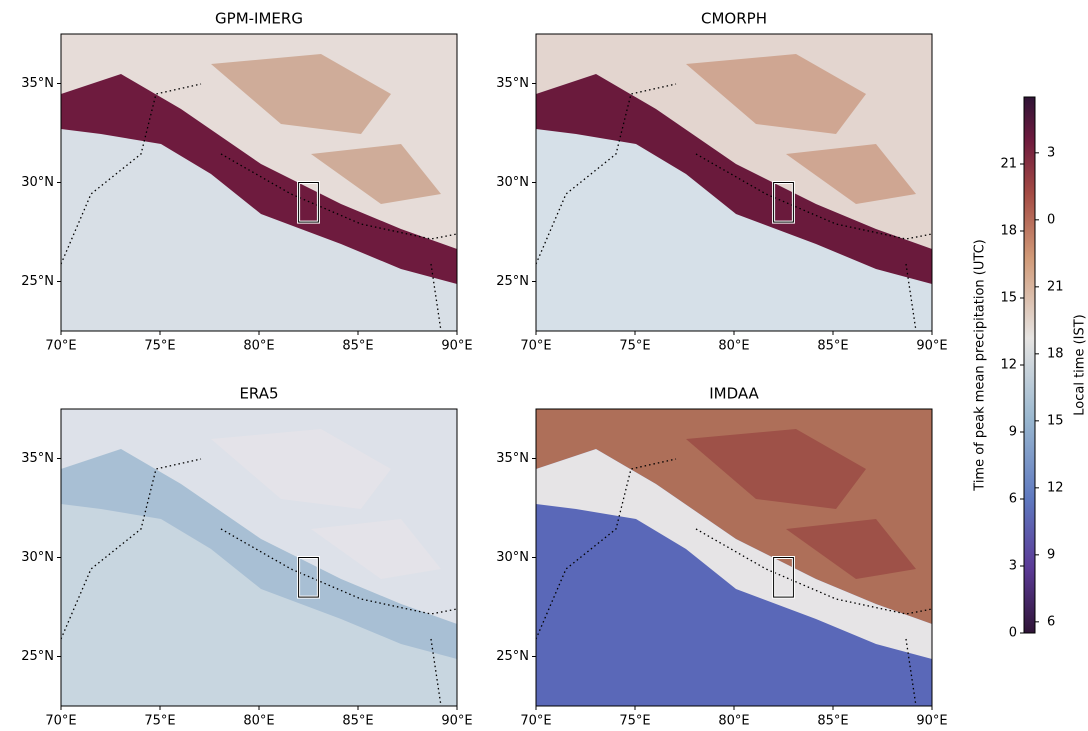  Describe the element at coordinates (1008, 365) in the screenshot. I see `colorbar-tick-label: 12` at that location.